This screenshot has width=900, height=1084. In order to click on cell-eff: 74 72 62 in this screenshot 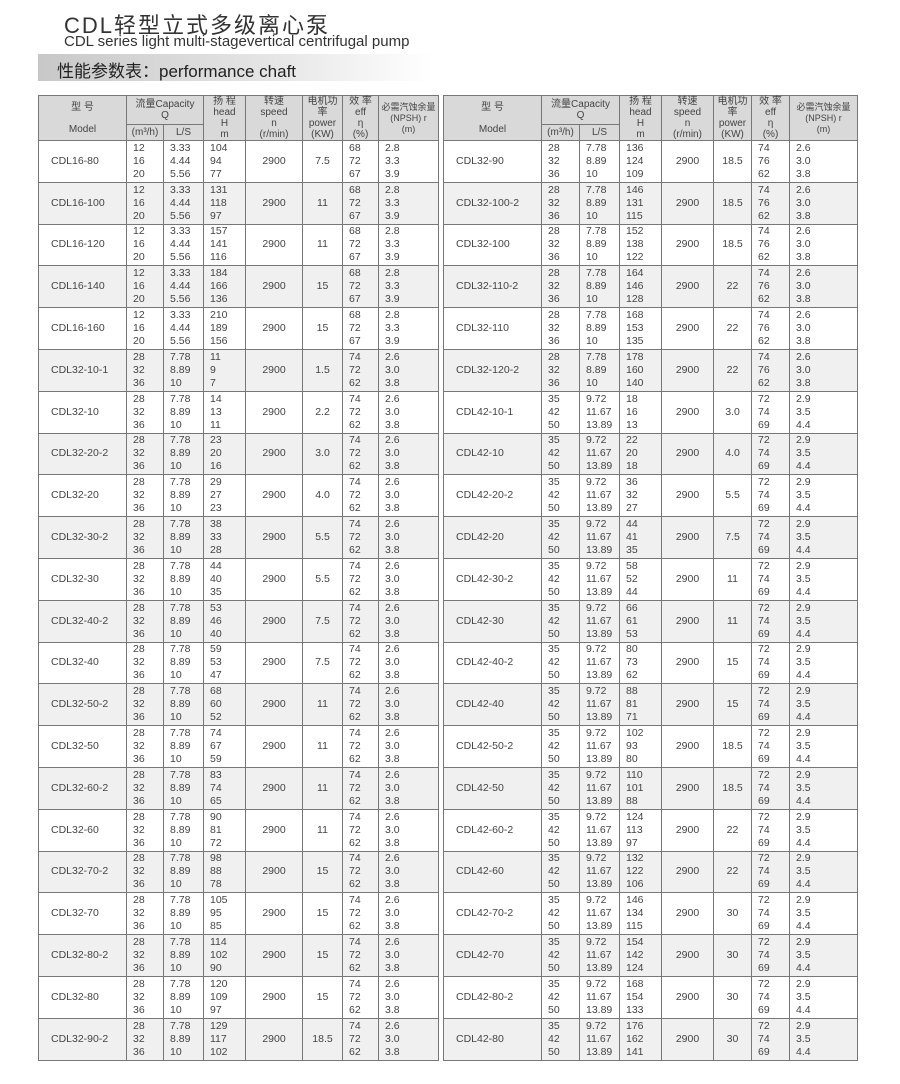, I will do `click(360, 705)`.